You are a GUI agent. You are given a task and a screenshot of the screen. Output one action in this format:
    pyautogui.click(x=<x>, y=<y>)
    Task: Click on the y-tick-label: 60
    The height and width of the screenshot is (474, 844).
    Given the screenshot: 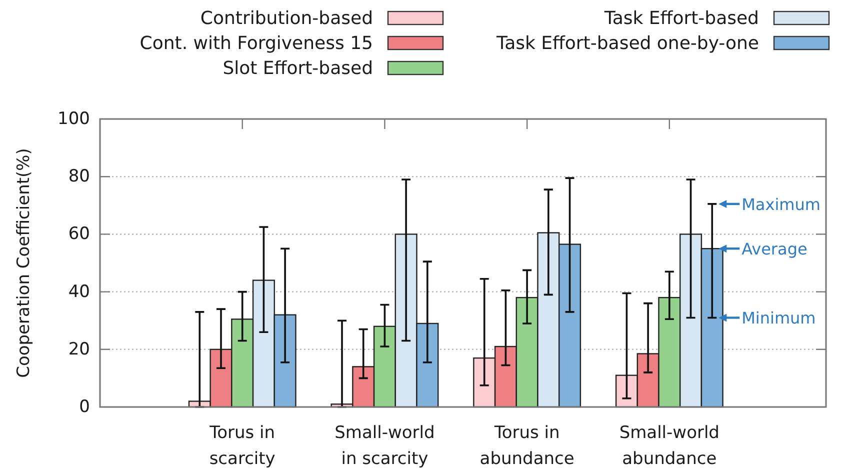 What is the action you would take?
    pyautogui.click(x=79, y=234)
    